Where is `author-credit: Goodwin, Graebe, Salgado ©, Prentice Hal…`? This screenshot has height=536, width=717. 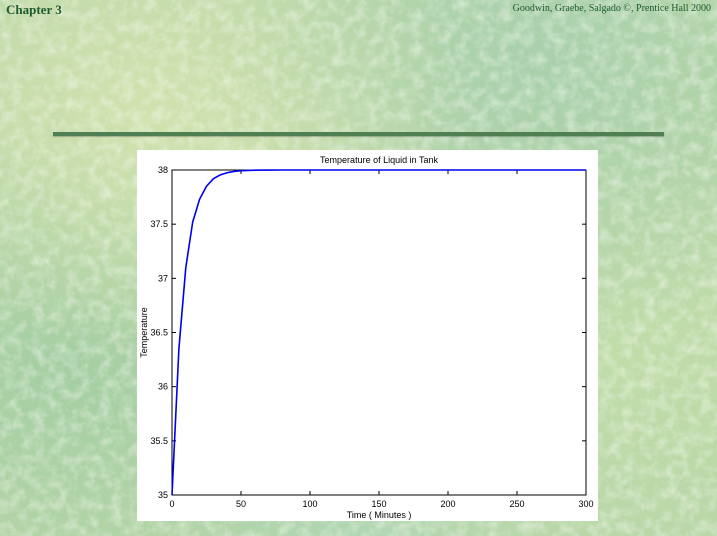
author-credit: Goodwin, Graebe, Salgado ©, Prentice Hal… is located at coordinates (611, 8).